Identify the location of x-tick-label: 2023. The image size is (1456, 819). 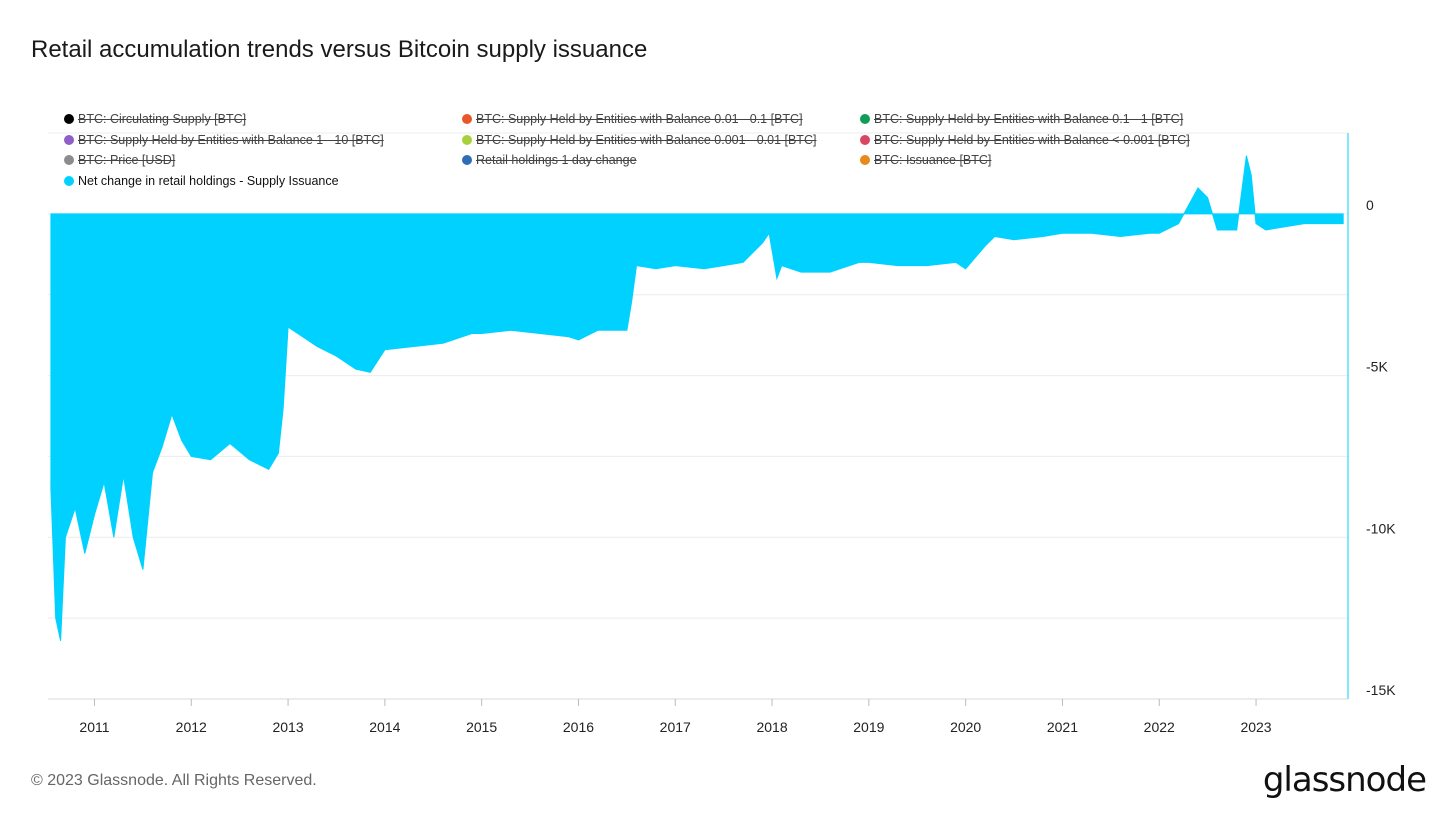
(1255, 727).